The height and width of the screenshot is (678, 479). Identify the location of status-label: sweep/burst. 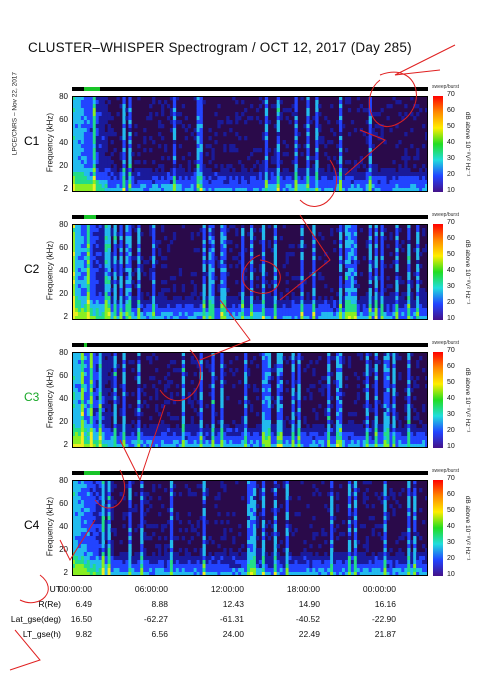
(445, 215).